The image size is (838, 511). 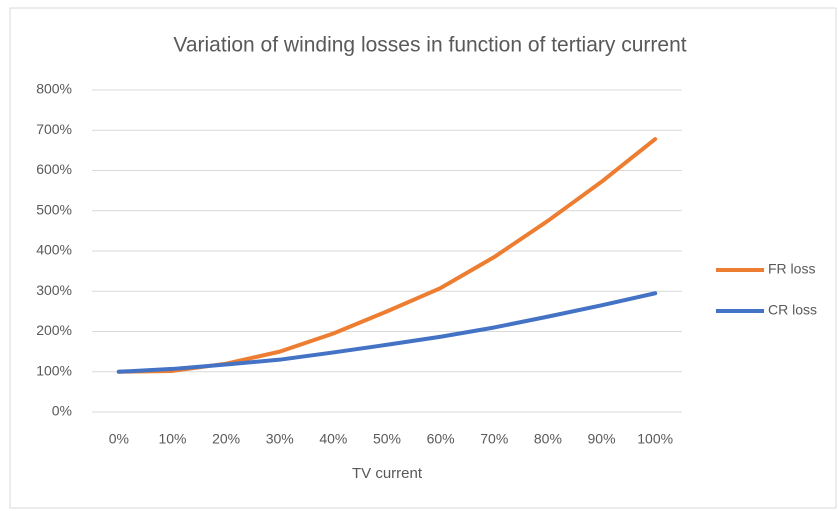 What do you see at coordinates (226, 439) in the screenshot?
I see `x-tick-label: 20%` at bounding box center [226, 439].